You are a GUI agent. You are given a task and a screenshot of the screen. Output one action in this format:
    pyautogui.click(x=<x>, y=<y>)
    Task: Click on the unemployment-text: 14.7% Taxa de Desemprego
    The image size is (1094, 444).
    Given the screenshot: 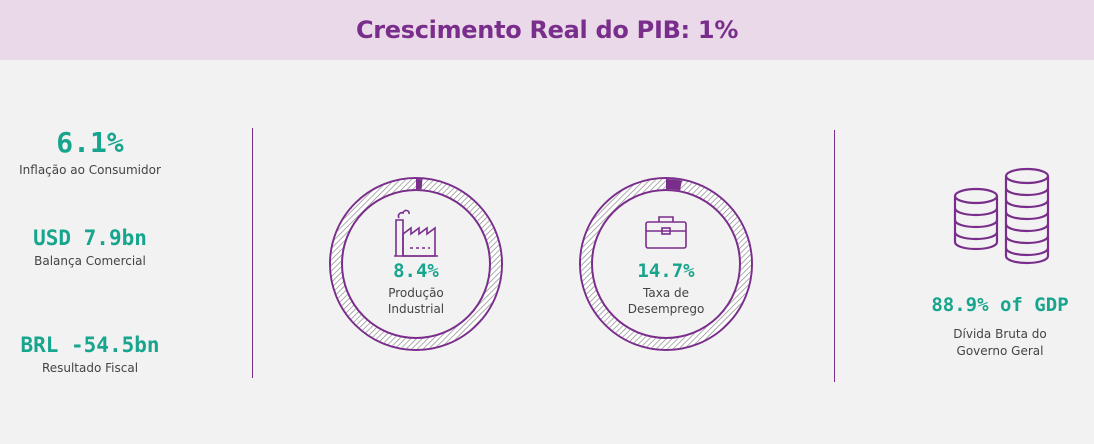 What is the action you would take?
    pyautogui.click(x=666, y=288)
    